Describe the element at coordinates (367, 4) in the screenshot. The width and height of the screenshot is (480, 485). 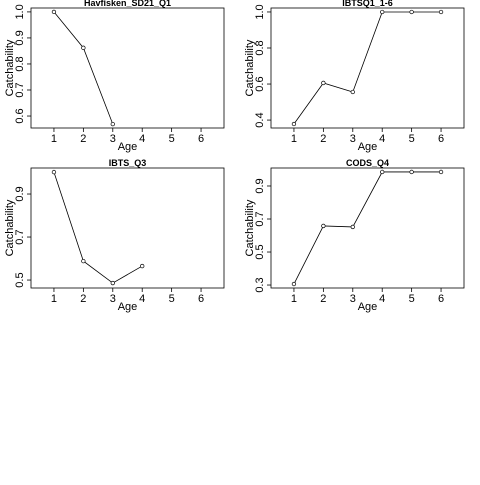
I see `chart-title: IBTSQ1_1-6` at that location.